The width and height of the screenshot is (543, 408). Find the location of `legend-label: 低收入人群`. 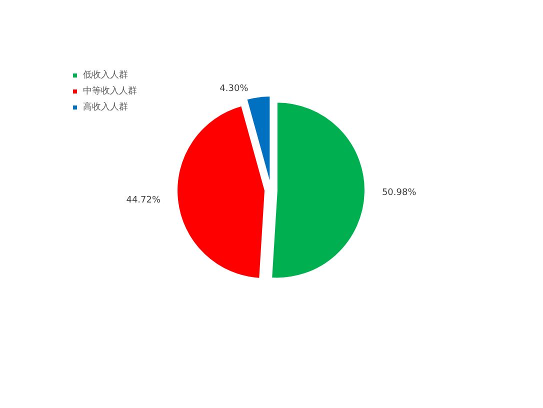

legend-label: 低收入人群 is located at coordinates (105, 75).